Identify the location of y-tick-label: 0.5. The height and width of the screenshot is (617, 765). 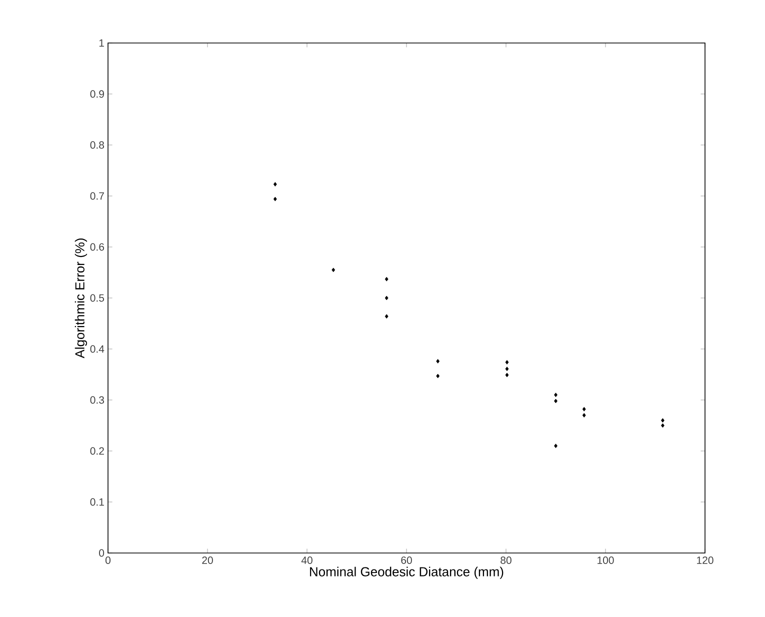
(97, 298).